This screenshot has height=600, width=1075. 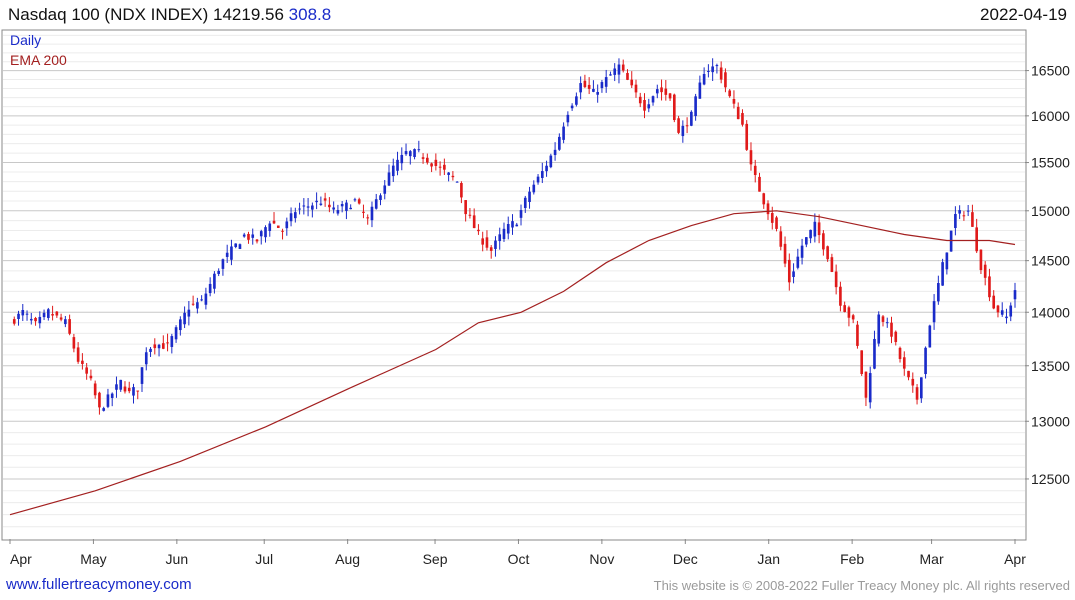 I want to click on footer-link: www.fullertreacymoney.com, so click(x=99, y=584).